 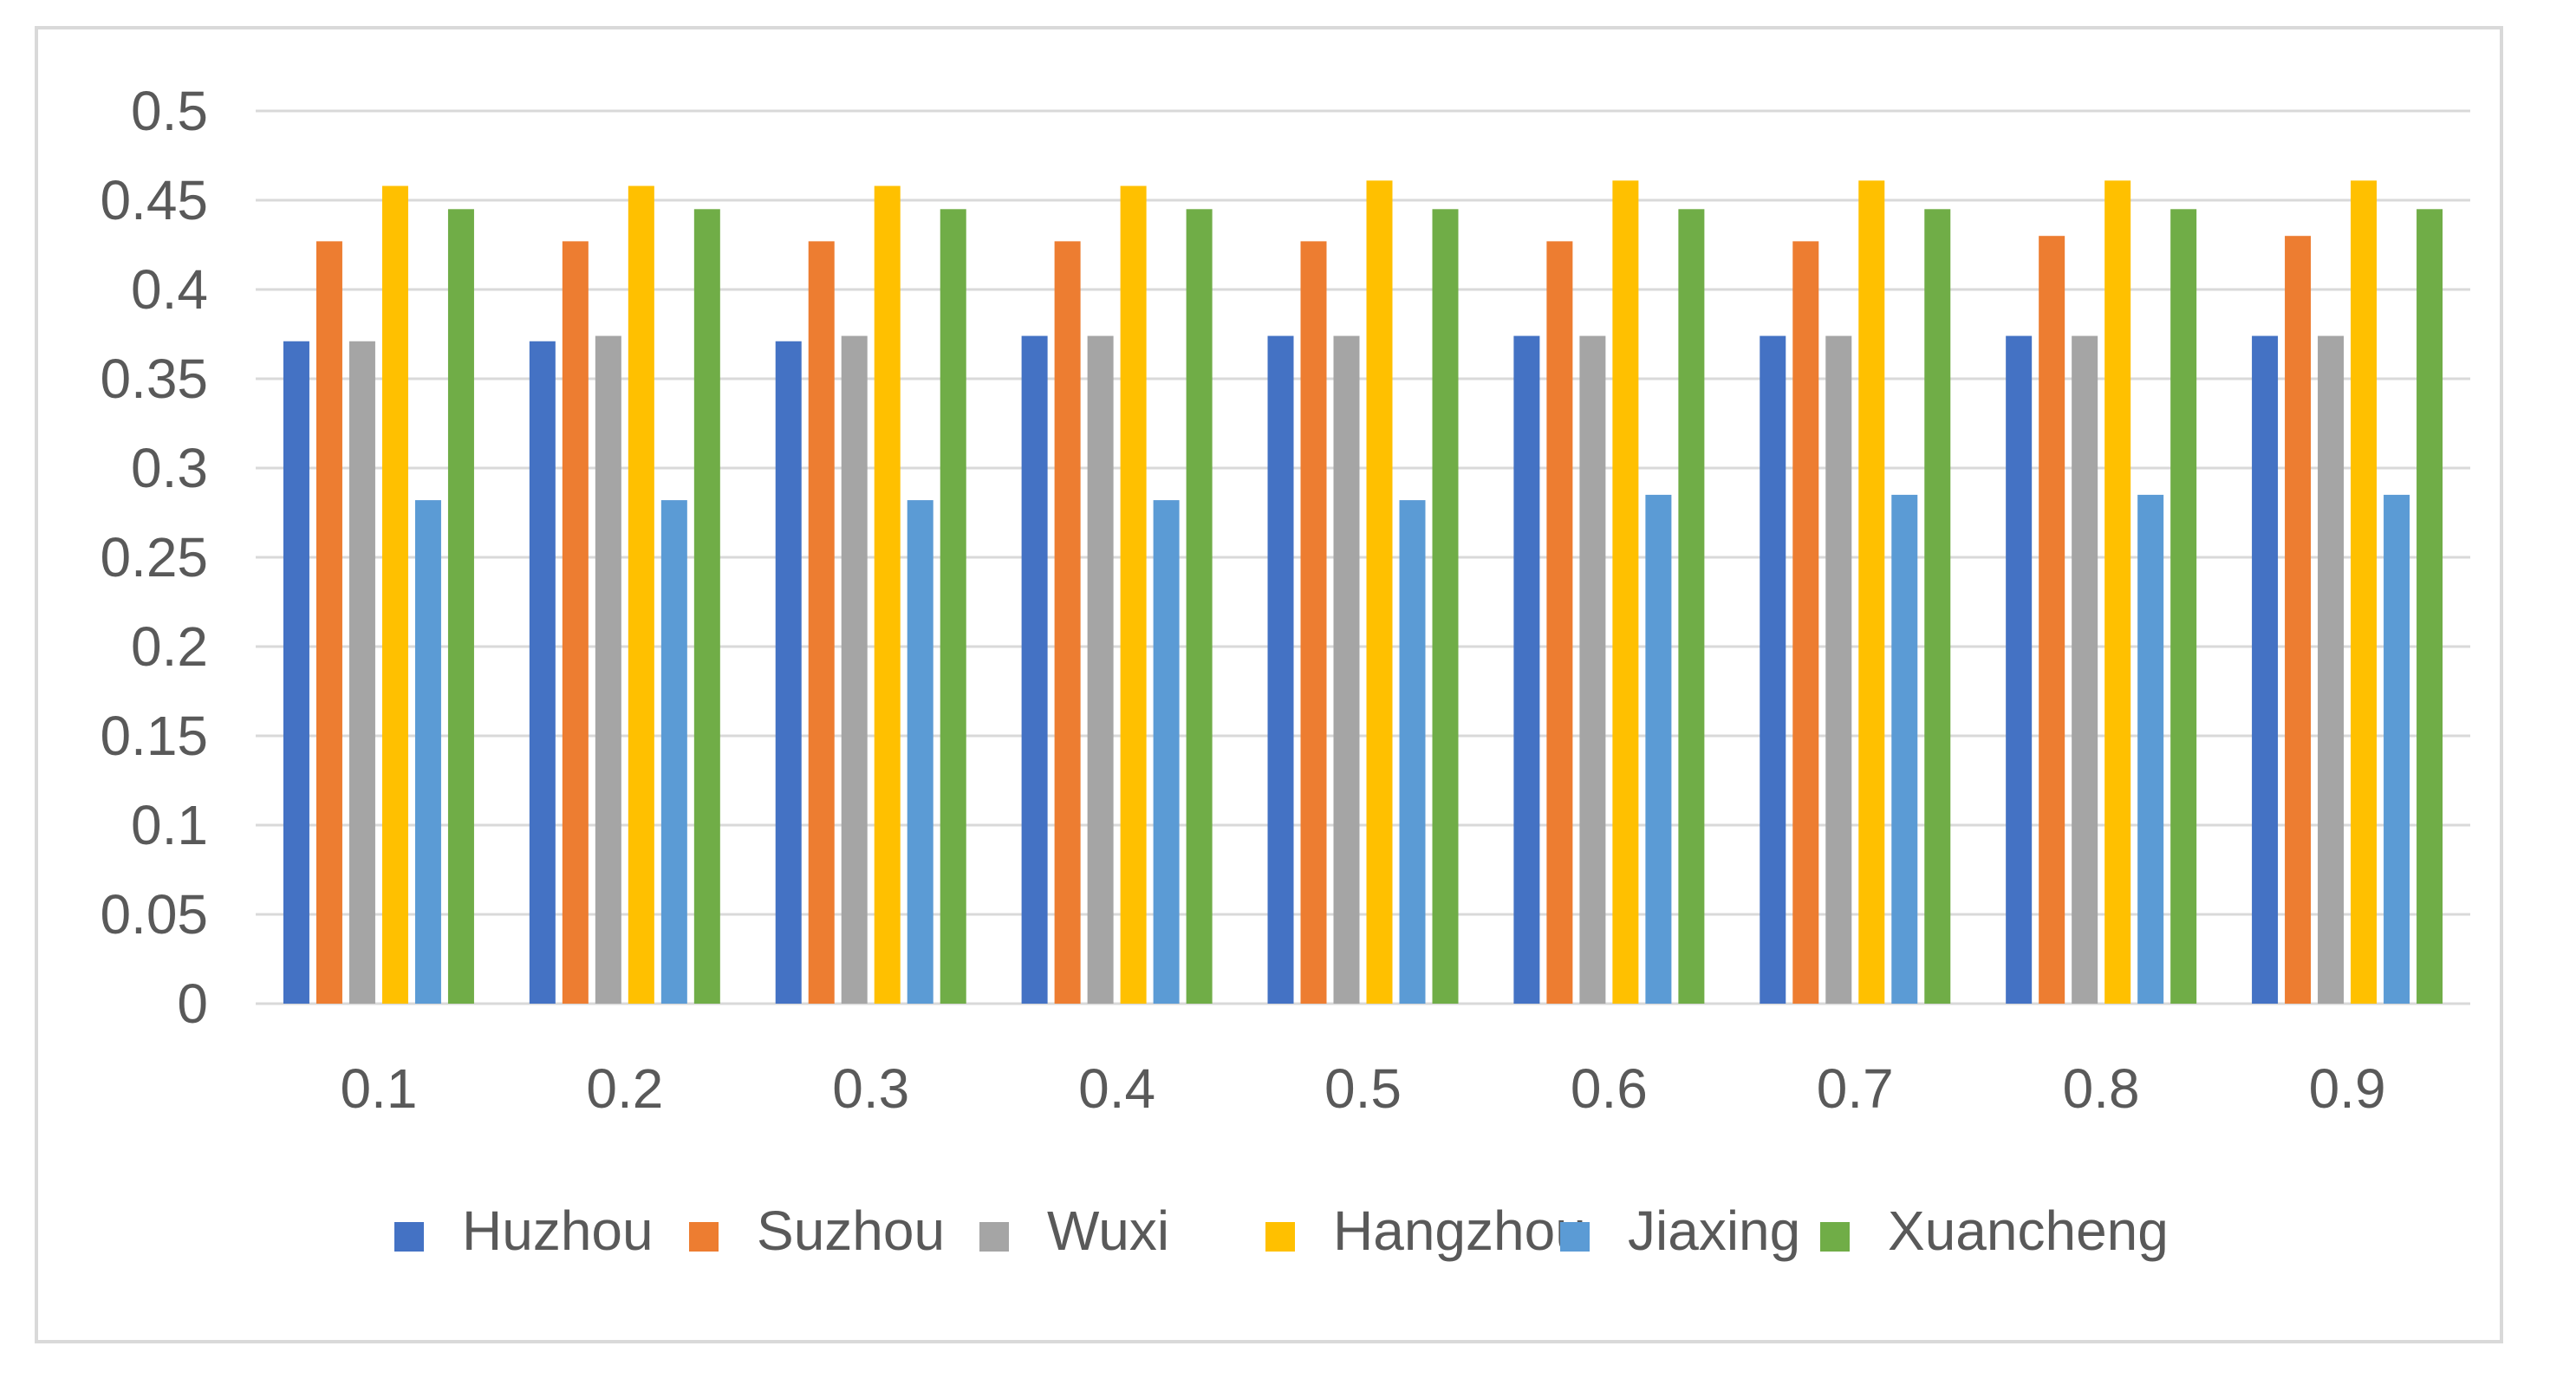 I want to click on bar-huzhou-0.2, so click(x=542, y=672).